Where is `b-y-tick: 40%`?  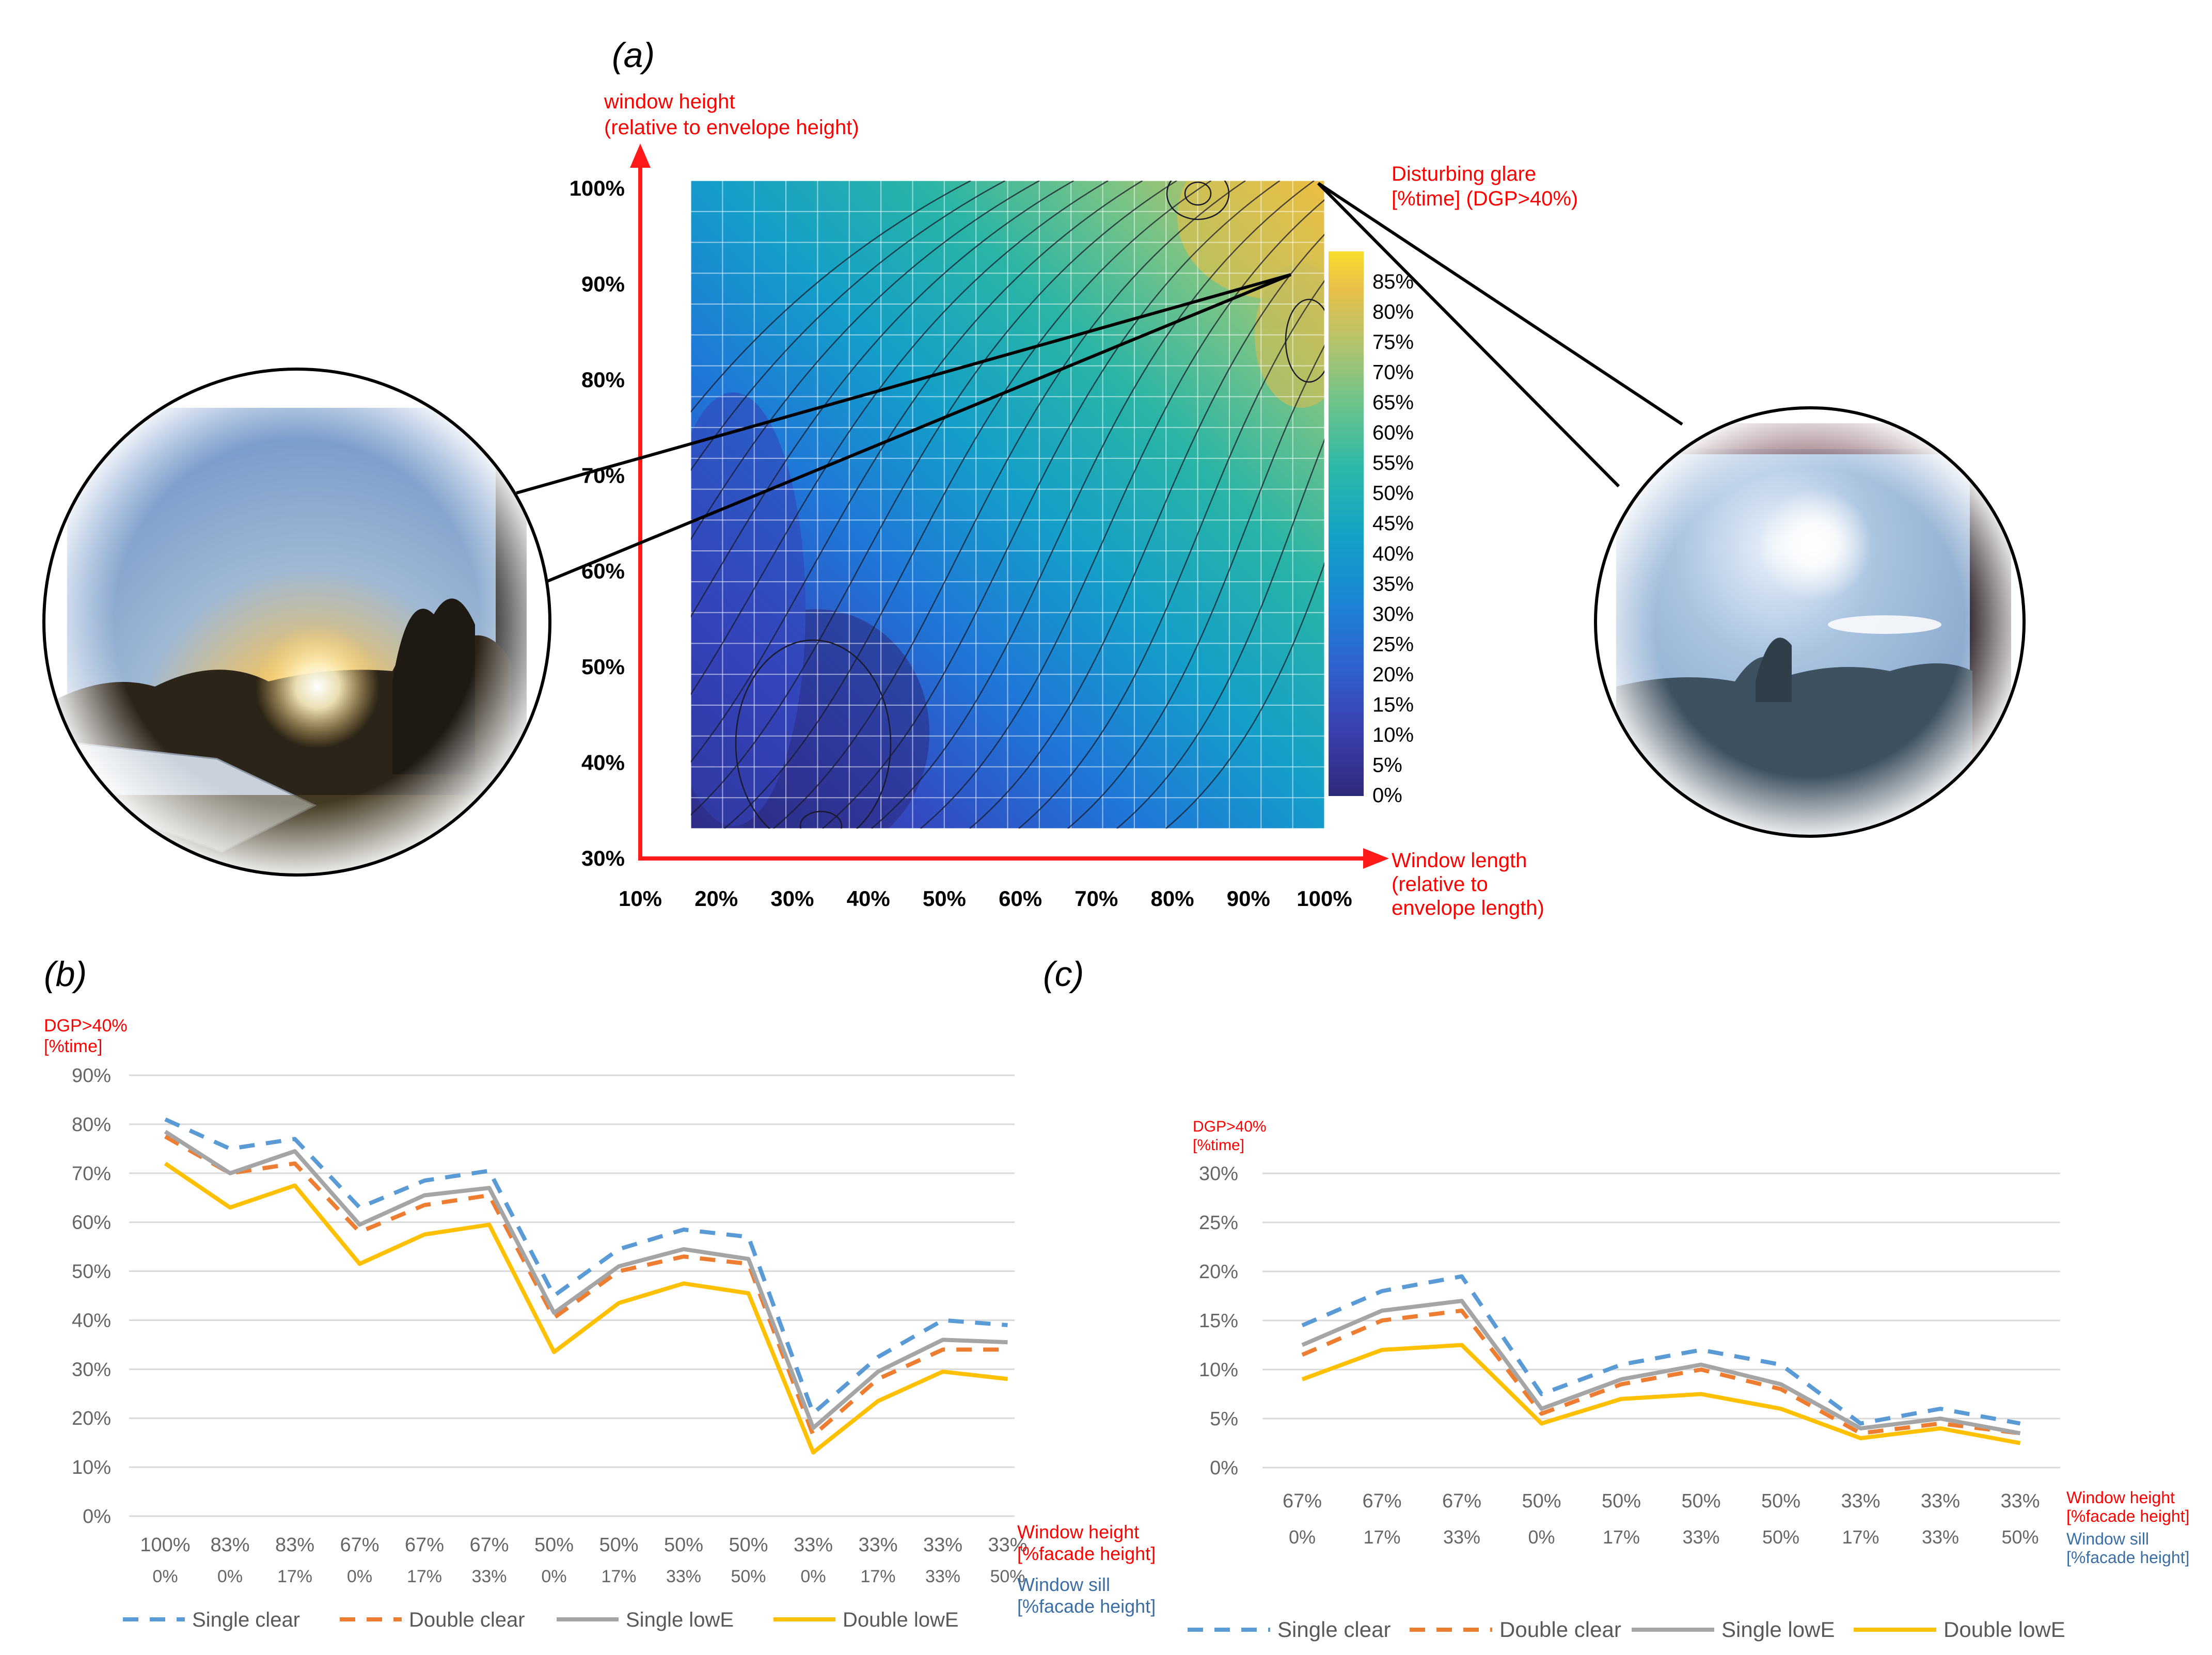
b-y-tick: 40% is located at coordinates (92, 1320).